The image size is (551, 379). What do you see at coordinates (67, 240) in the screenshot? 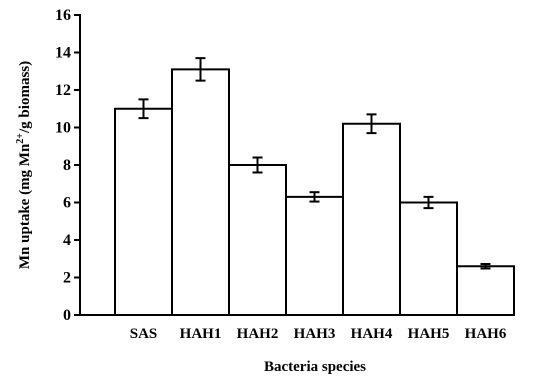
I see `y-tick-label: 4` at bounding box center [67, 240].